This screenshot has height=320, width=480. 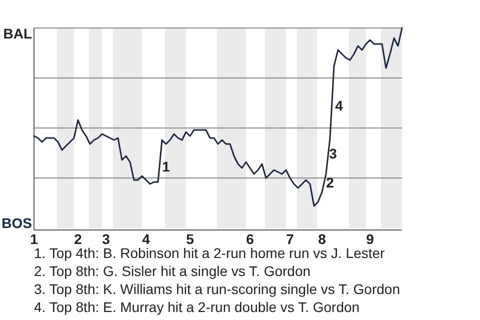 What do you see at coordinates (333, 154) in the screenshot?
I see `annotation: 3` at bounding box center [333, 154].